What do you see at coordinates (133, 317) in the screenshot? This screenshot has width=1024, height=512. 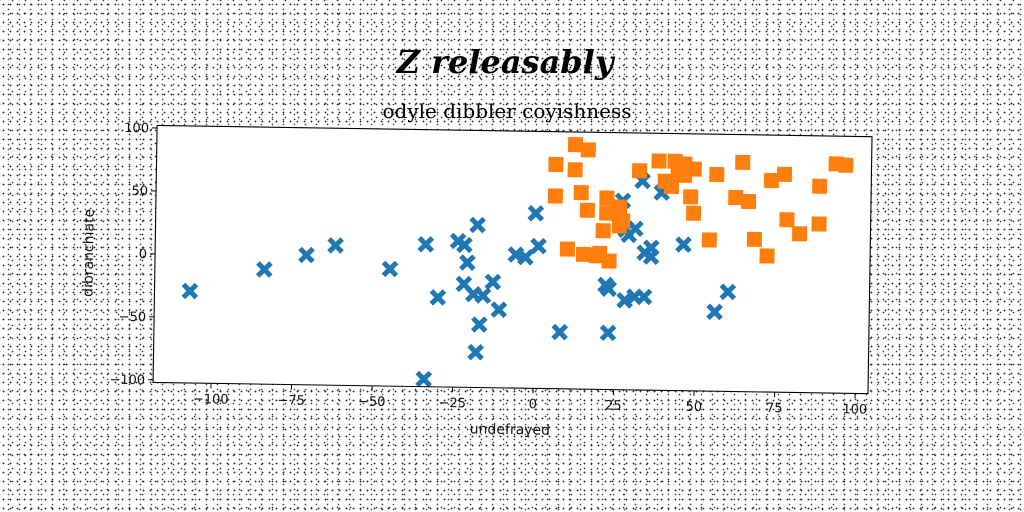 I see `y-tick-label: −50` at bounding box center [133, 317].